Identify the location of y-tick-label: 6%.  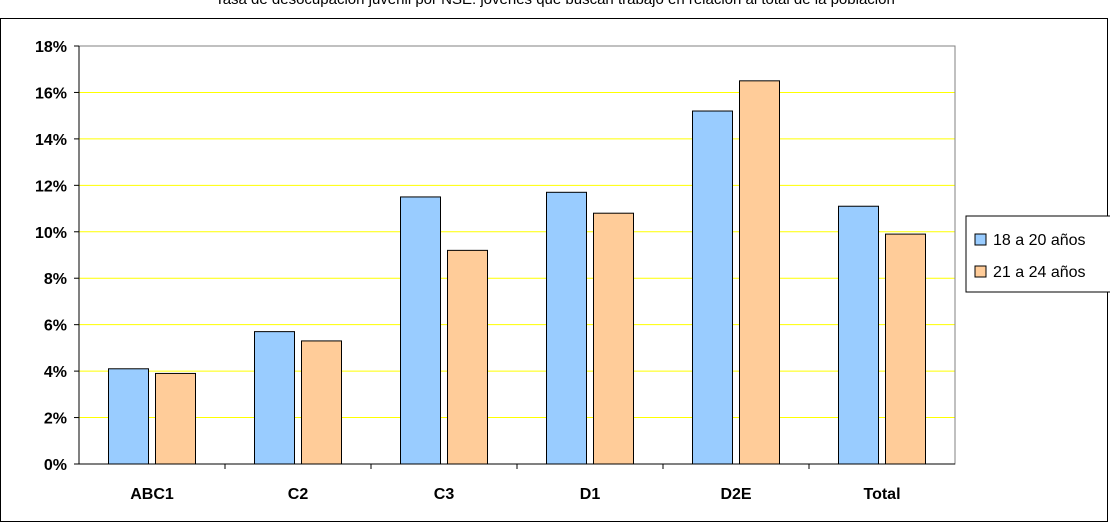
(55, 326).